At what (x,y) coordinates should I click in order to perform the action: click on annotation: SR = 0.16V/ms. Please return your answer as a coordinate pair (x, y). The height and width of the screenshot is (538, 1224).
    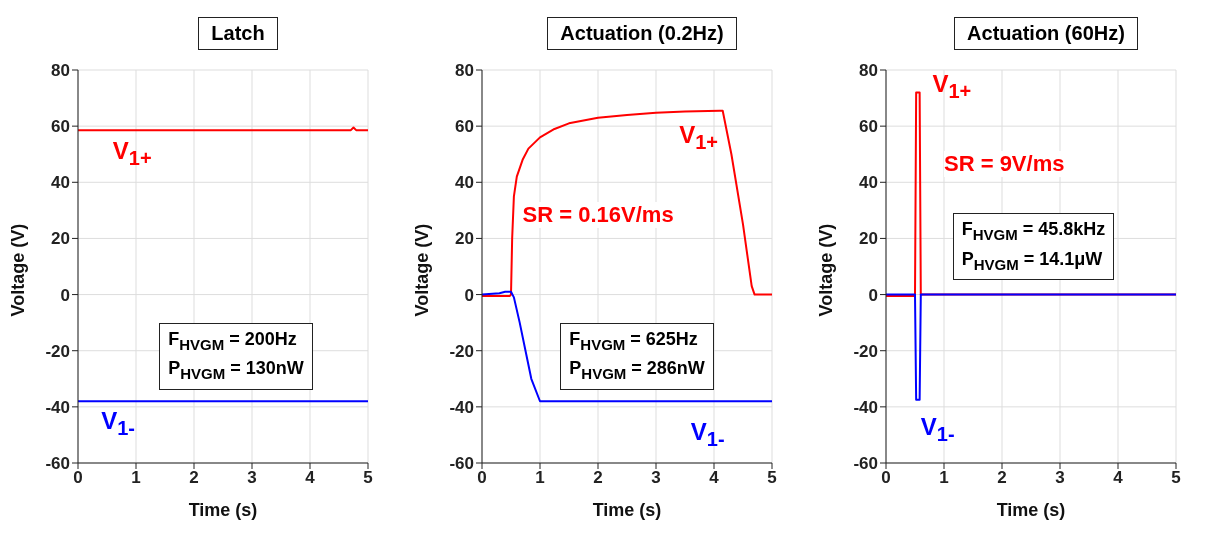
    Looking at the image, I should click on (598, 214).